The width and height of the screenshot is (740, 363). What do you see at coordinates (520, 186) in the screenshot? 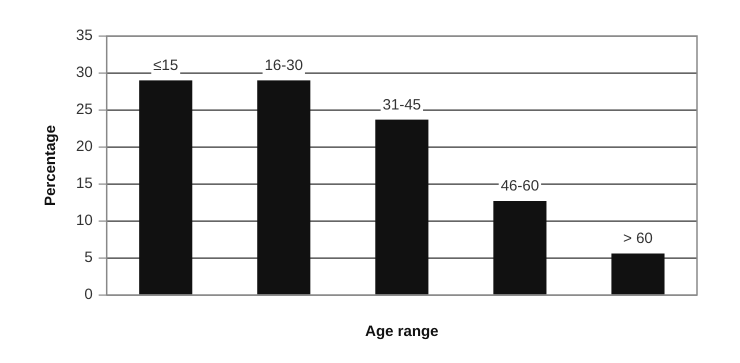
I see `x-tick-label: 46-60` at bounding box center [520, 186].